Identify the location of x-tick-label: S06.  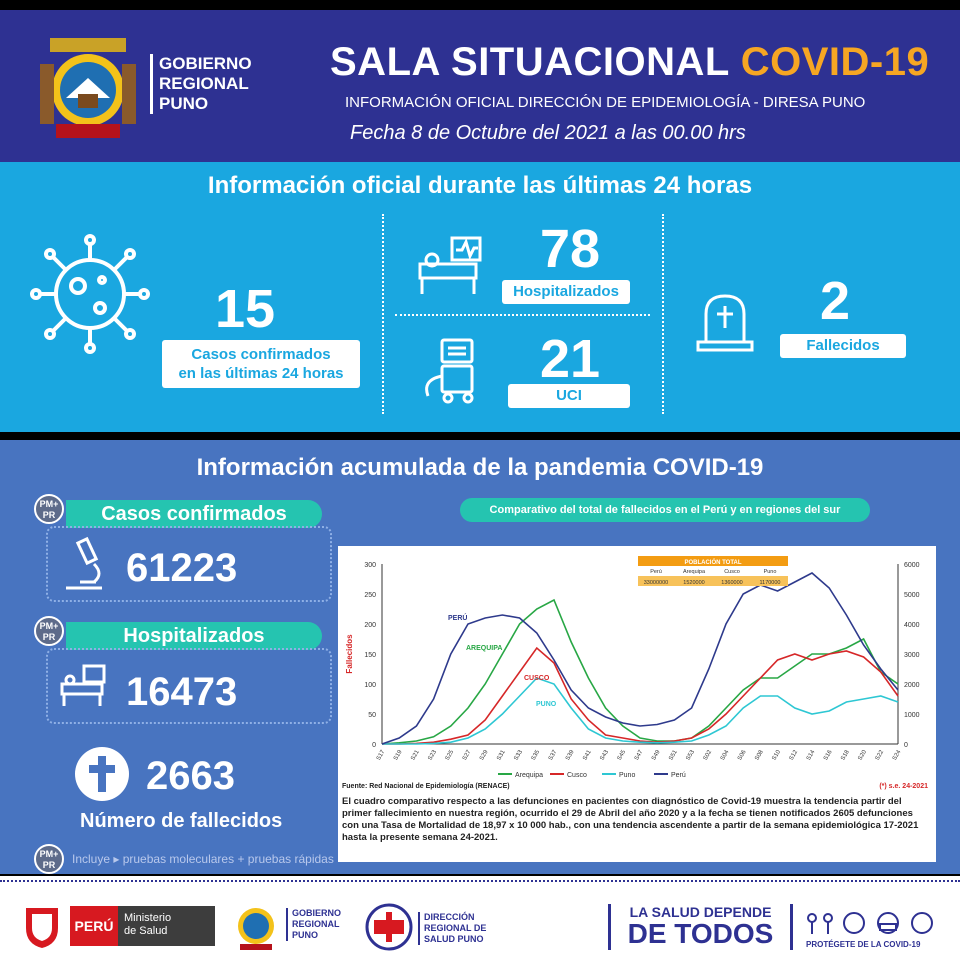
(742, 755).